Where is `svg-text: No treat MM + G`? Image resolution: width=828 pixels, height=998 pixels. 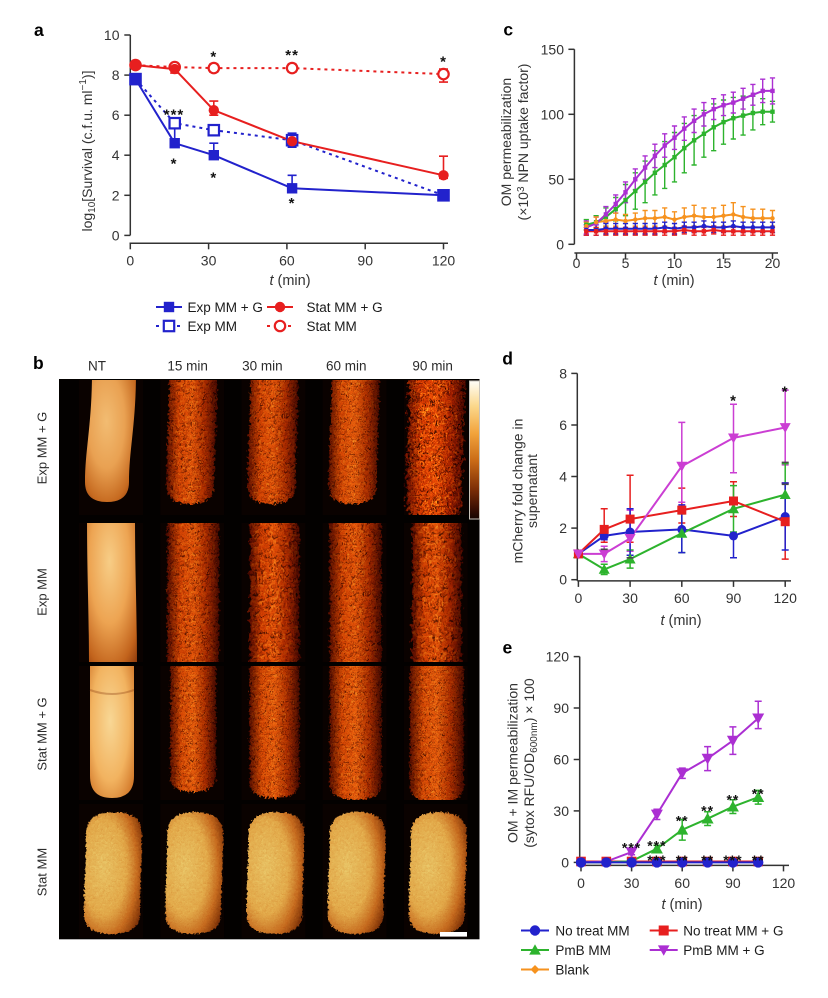 svg-text: No treat MM + G is located at coordinates (733, 931).